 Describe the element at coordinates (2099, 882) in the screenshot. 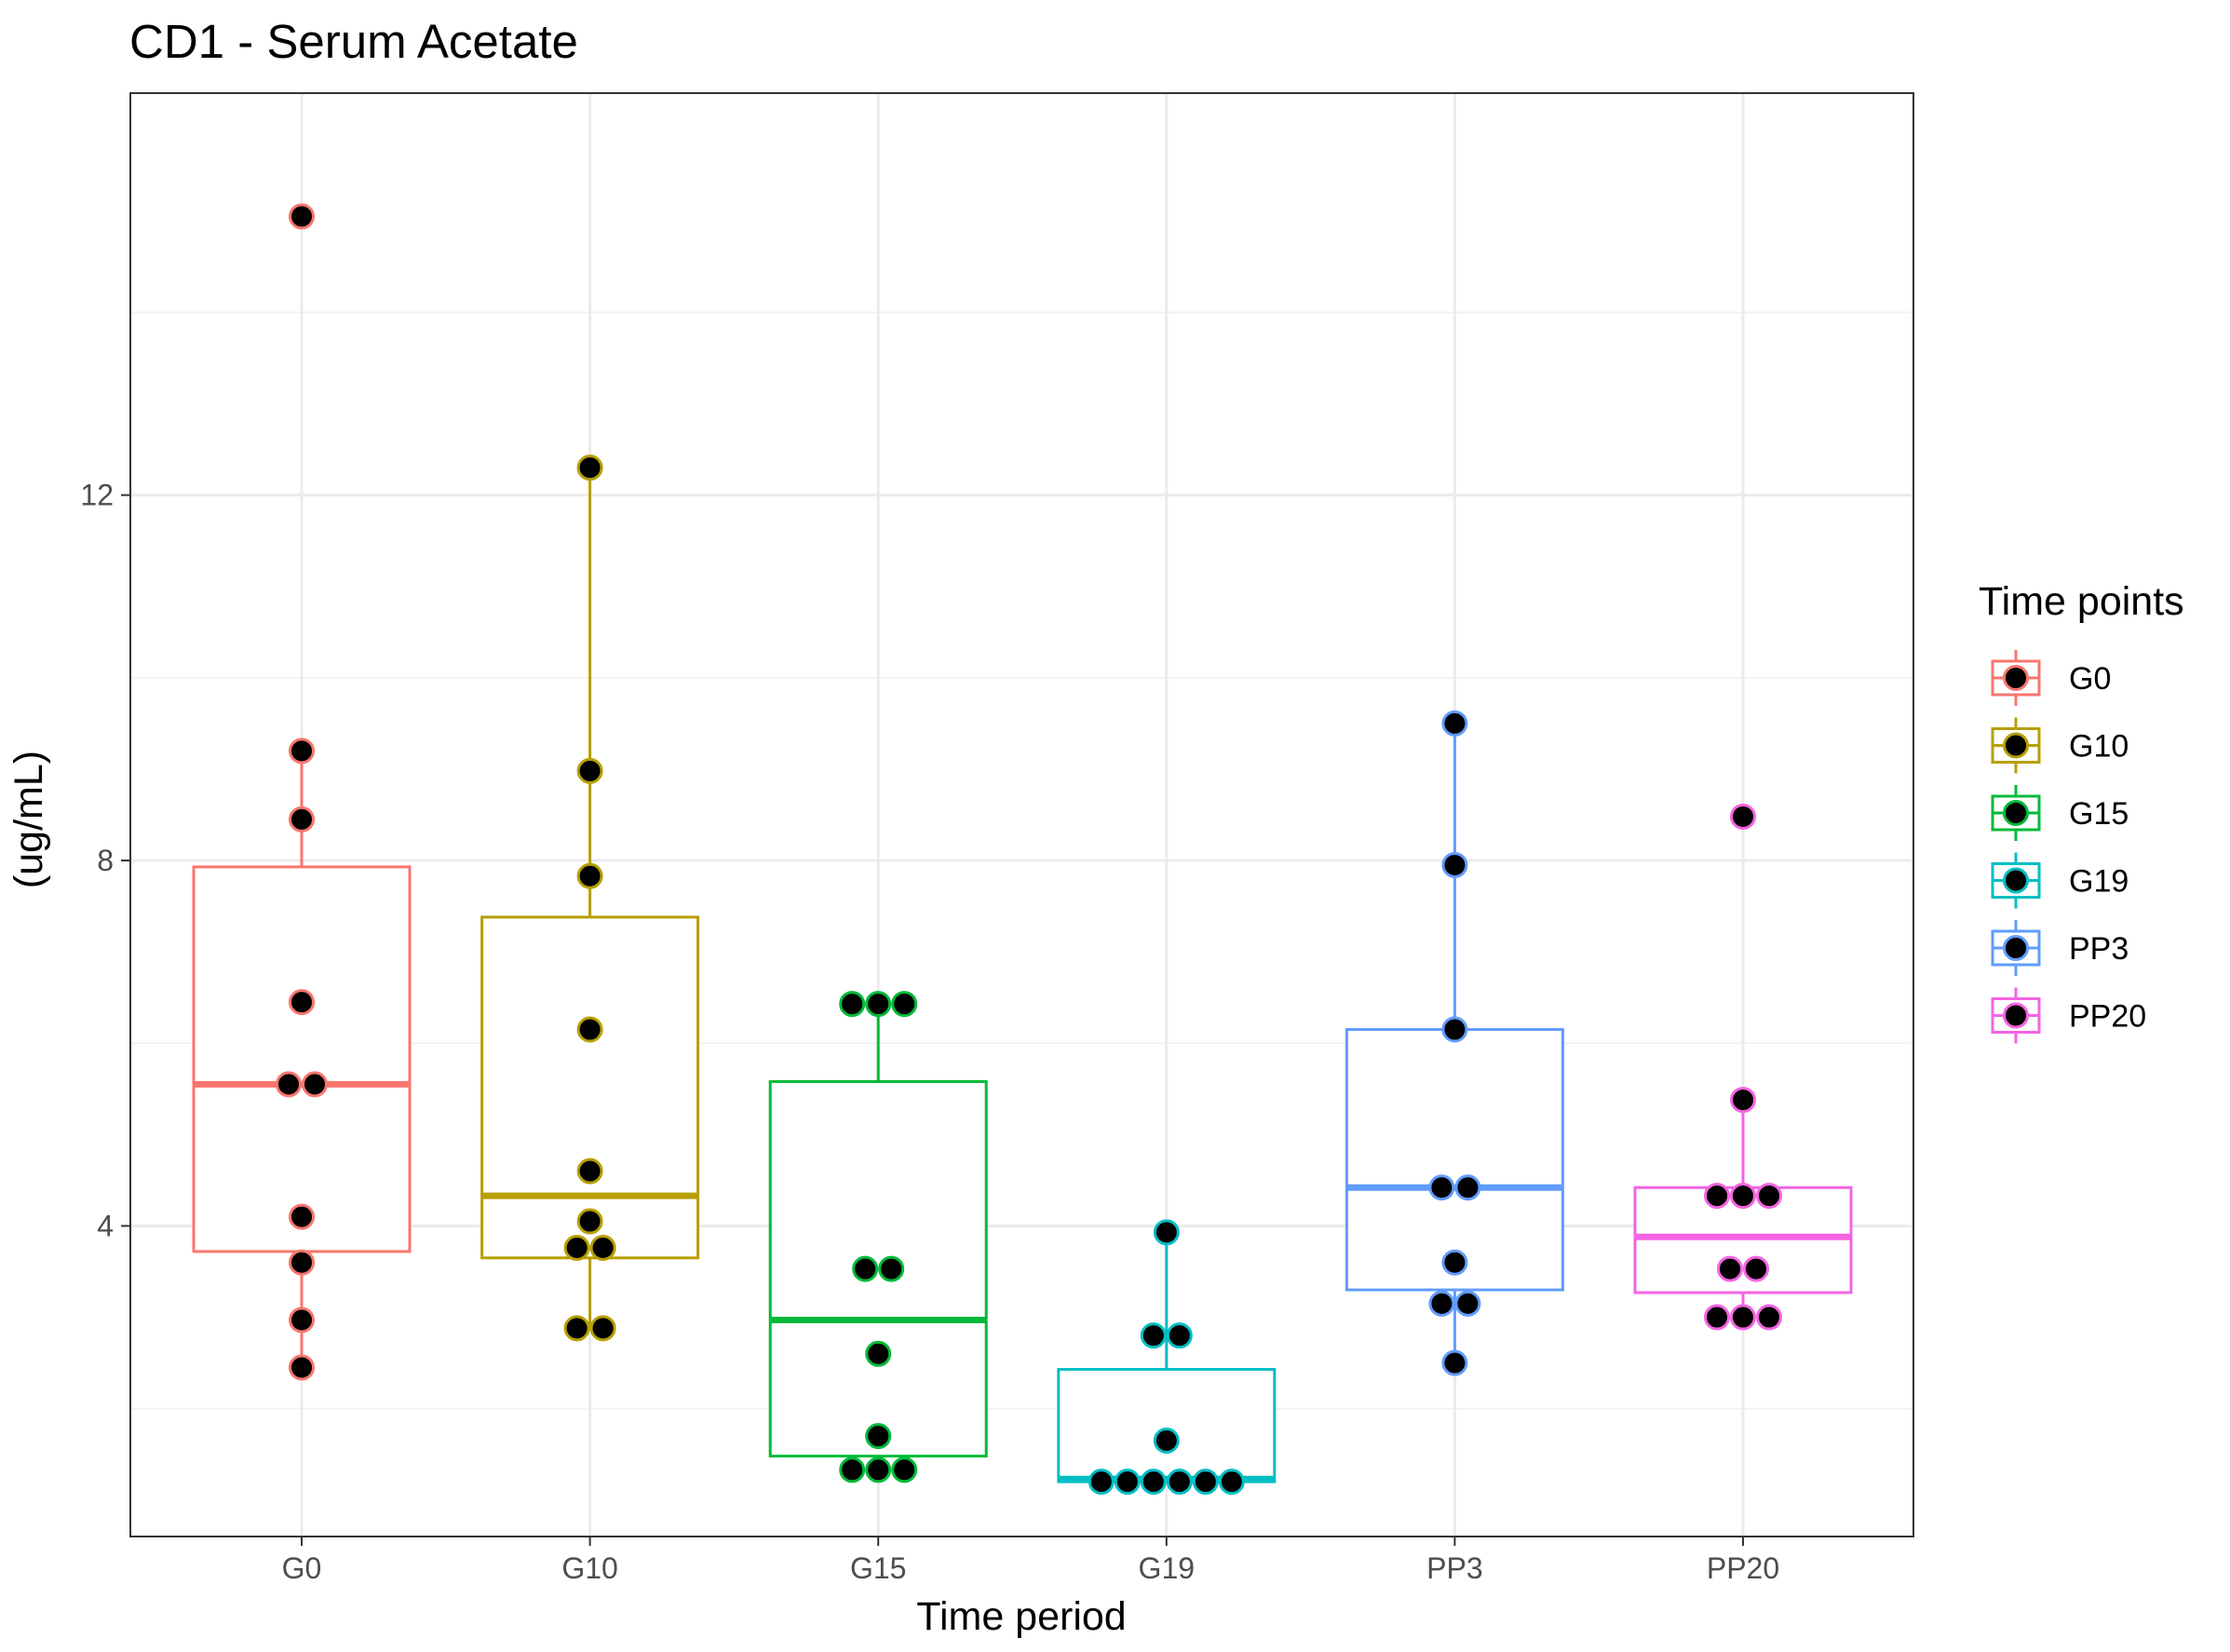

I see `legend-label: G19` at that location.